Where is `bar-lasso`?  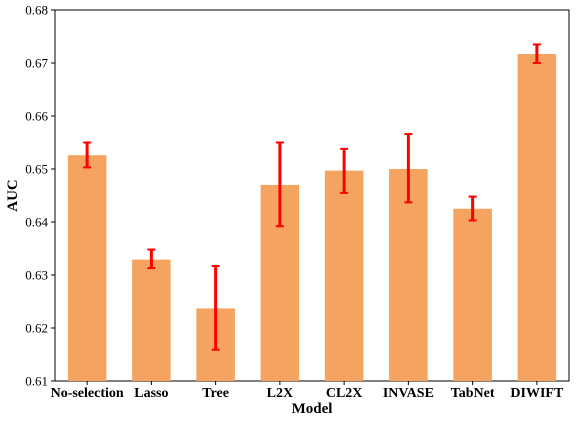 bar-lasso is located at coordinates (151, 320).